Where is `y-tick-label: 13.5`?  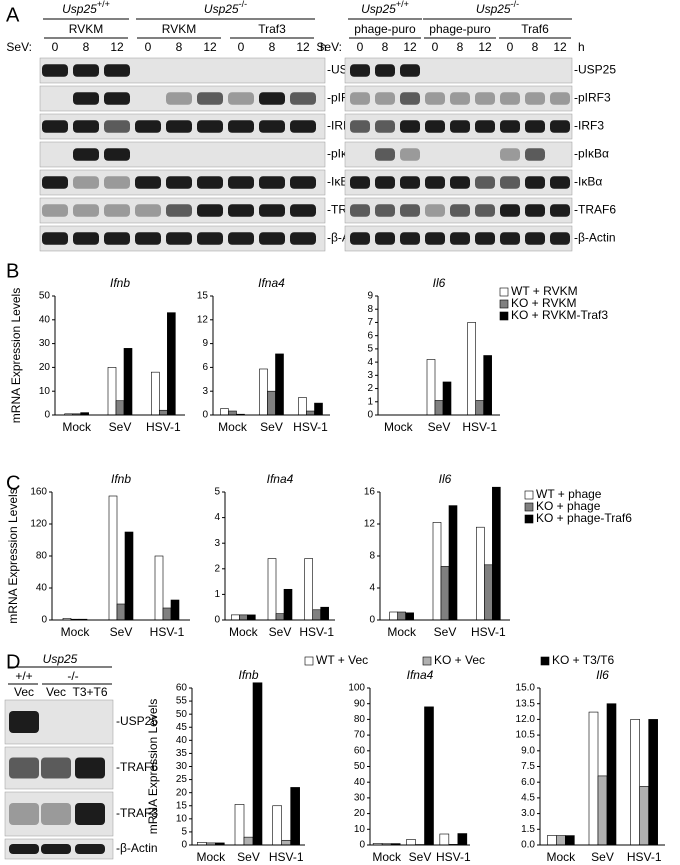
y-tick-label: 13.5 is located at coordinates (526, 703).